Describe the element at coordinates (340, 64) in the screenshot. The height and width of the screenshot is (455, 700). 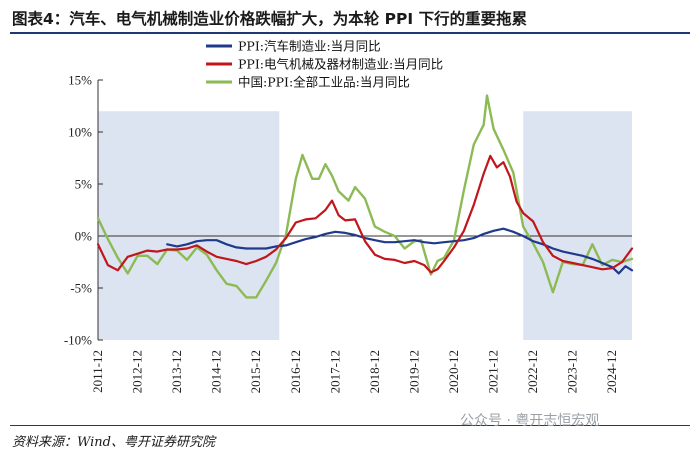
I see `legend-label-2: PPI:电气机械及器材制造业:当月同比` at that location.